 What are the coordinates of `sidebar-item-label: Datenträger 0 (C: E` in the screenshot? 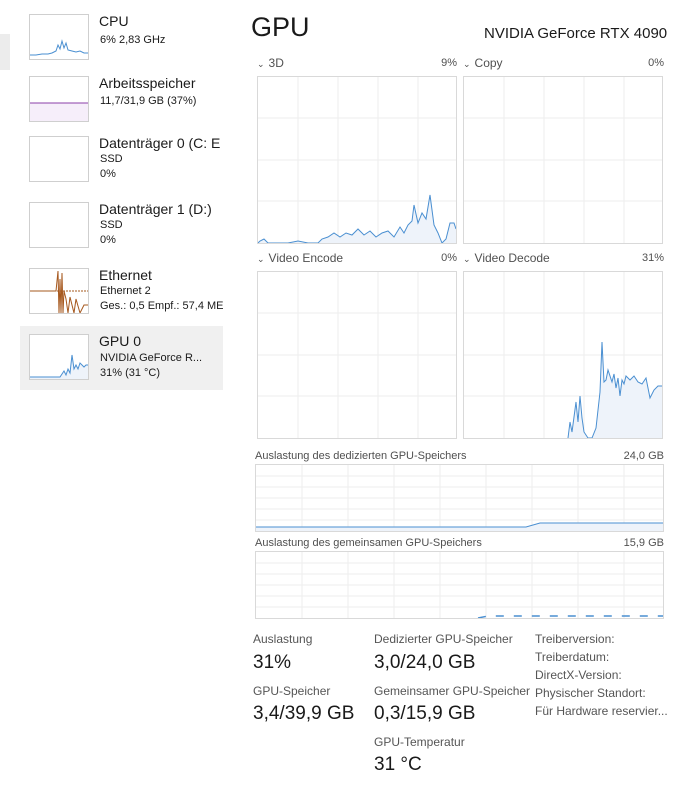 It's located at (160, 143).